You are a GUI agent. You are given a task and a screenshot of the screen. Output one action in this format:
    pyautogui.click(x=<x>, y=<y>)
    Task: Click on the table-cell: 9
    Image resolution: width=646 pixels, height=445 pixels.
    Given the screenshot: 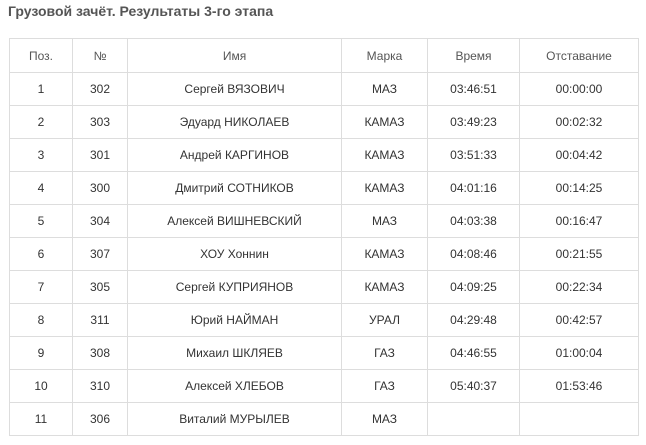 What is the action you would take?
    pyautogui.click(x=41, y=353)
    